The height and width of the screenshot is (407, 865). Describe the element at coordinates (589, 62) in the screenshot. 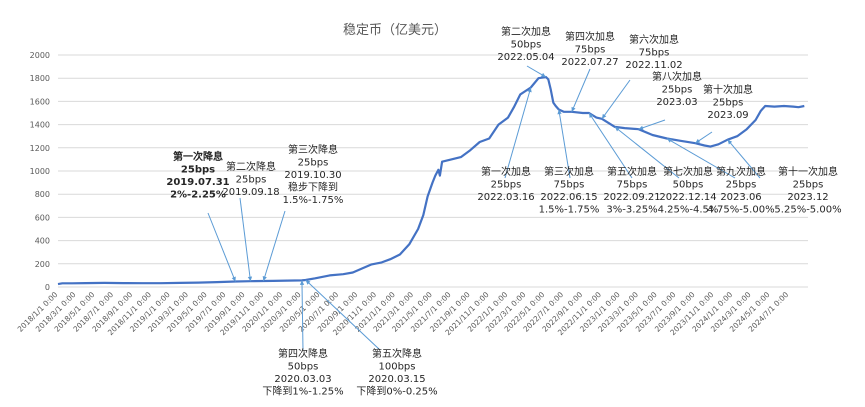

I see `annotation-line: 2022.07.27` at that location.